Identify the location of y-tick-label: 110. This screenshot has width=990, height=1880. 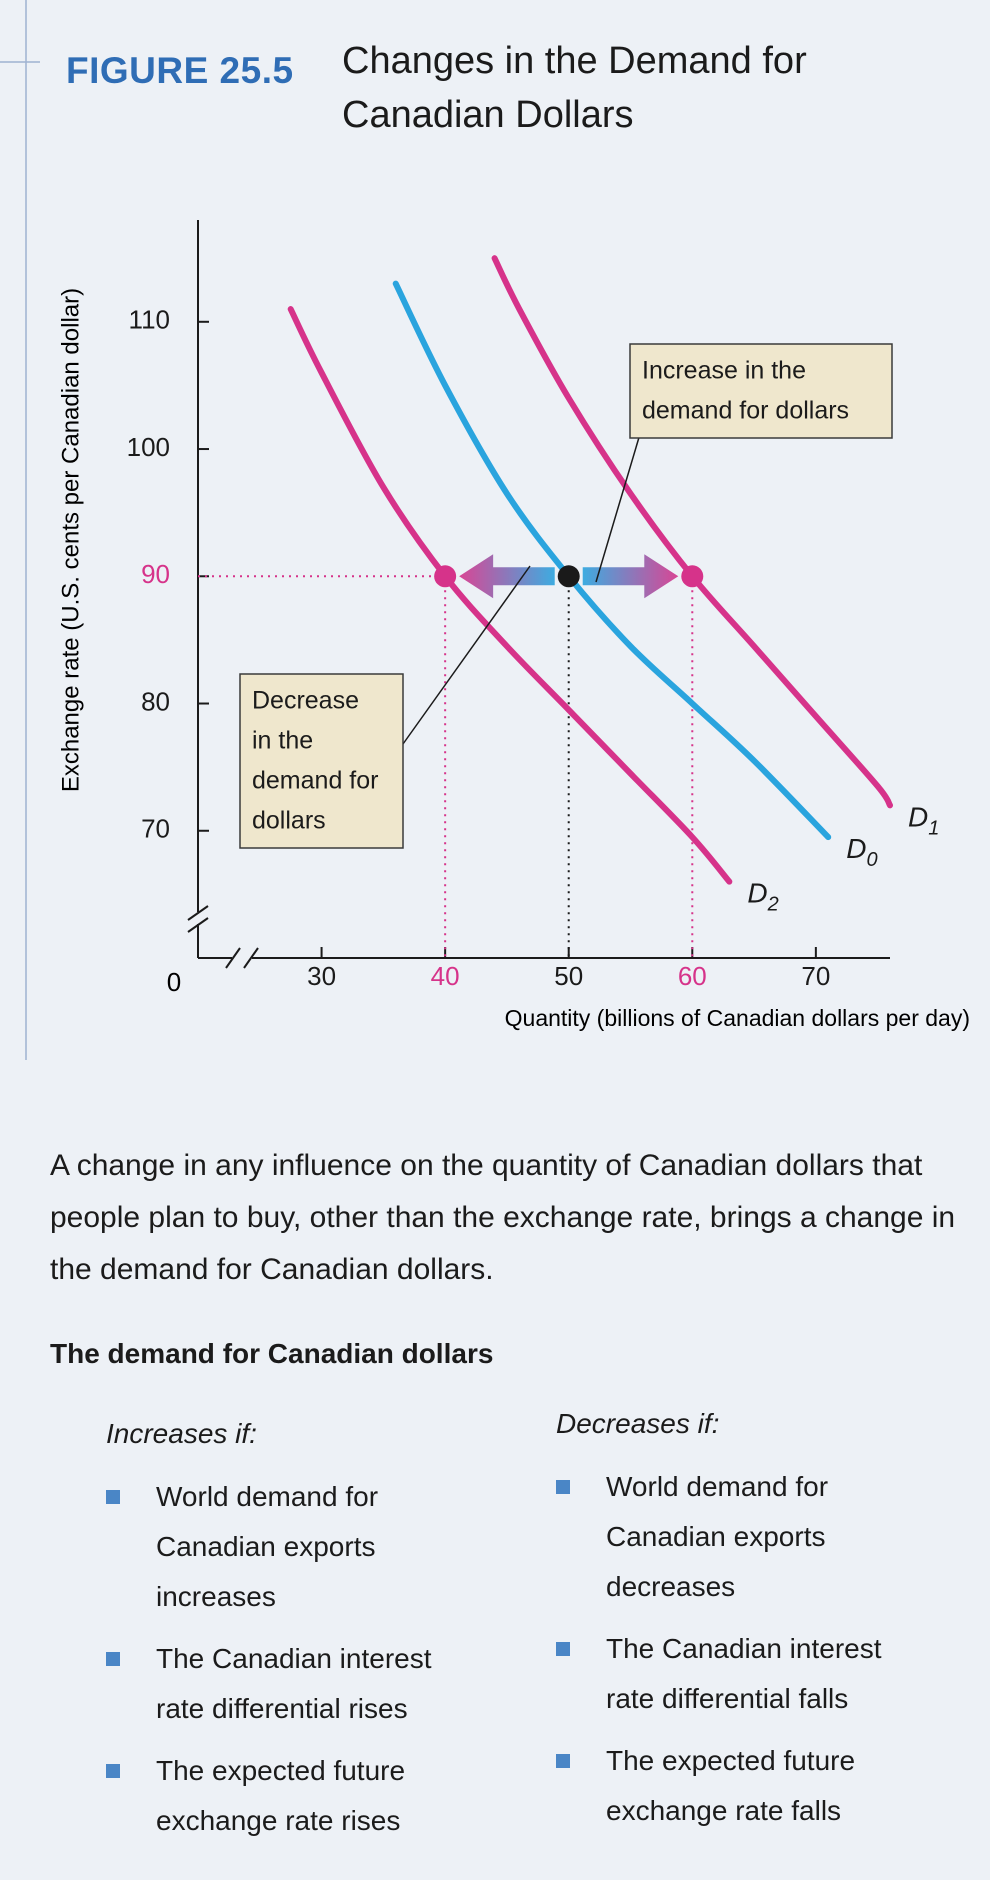
(149, 320).